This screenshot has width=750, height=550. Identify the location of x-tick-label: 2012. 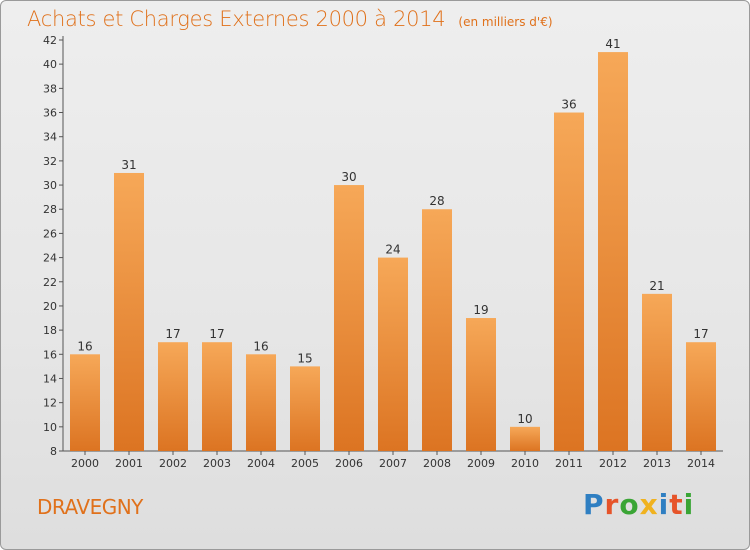
(613, 463).